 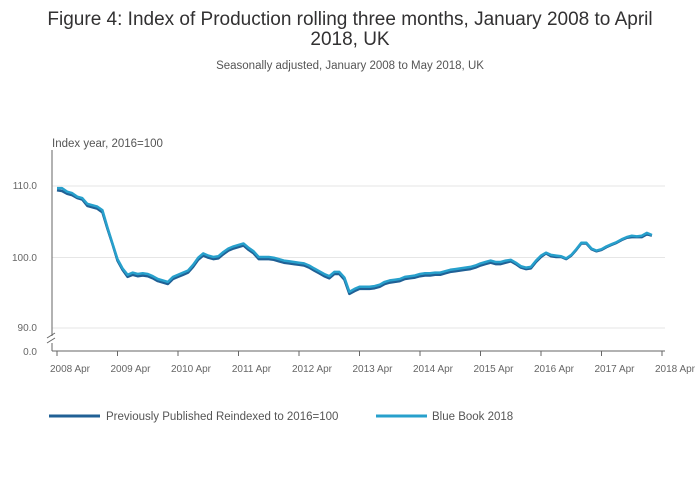 I want to click on x-tick-label: 2018 Apr, so click(x=675, y=369).